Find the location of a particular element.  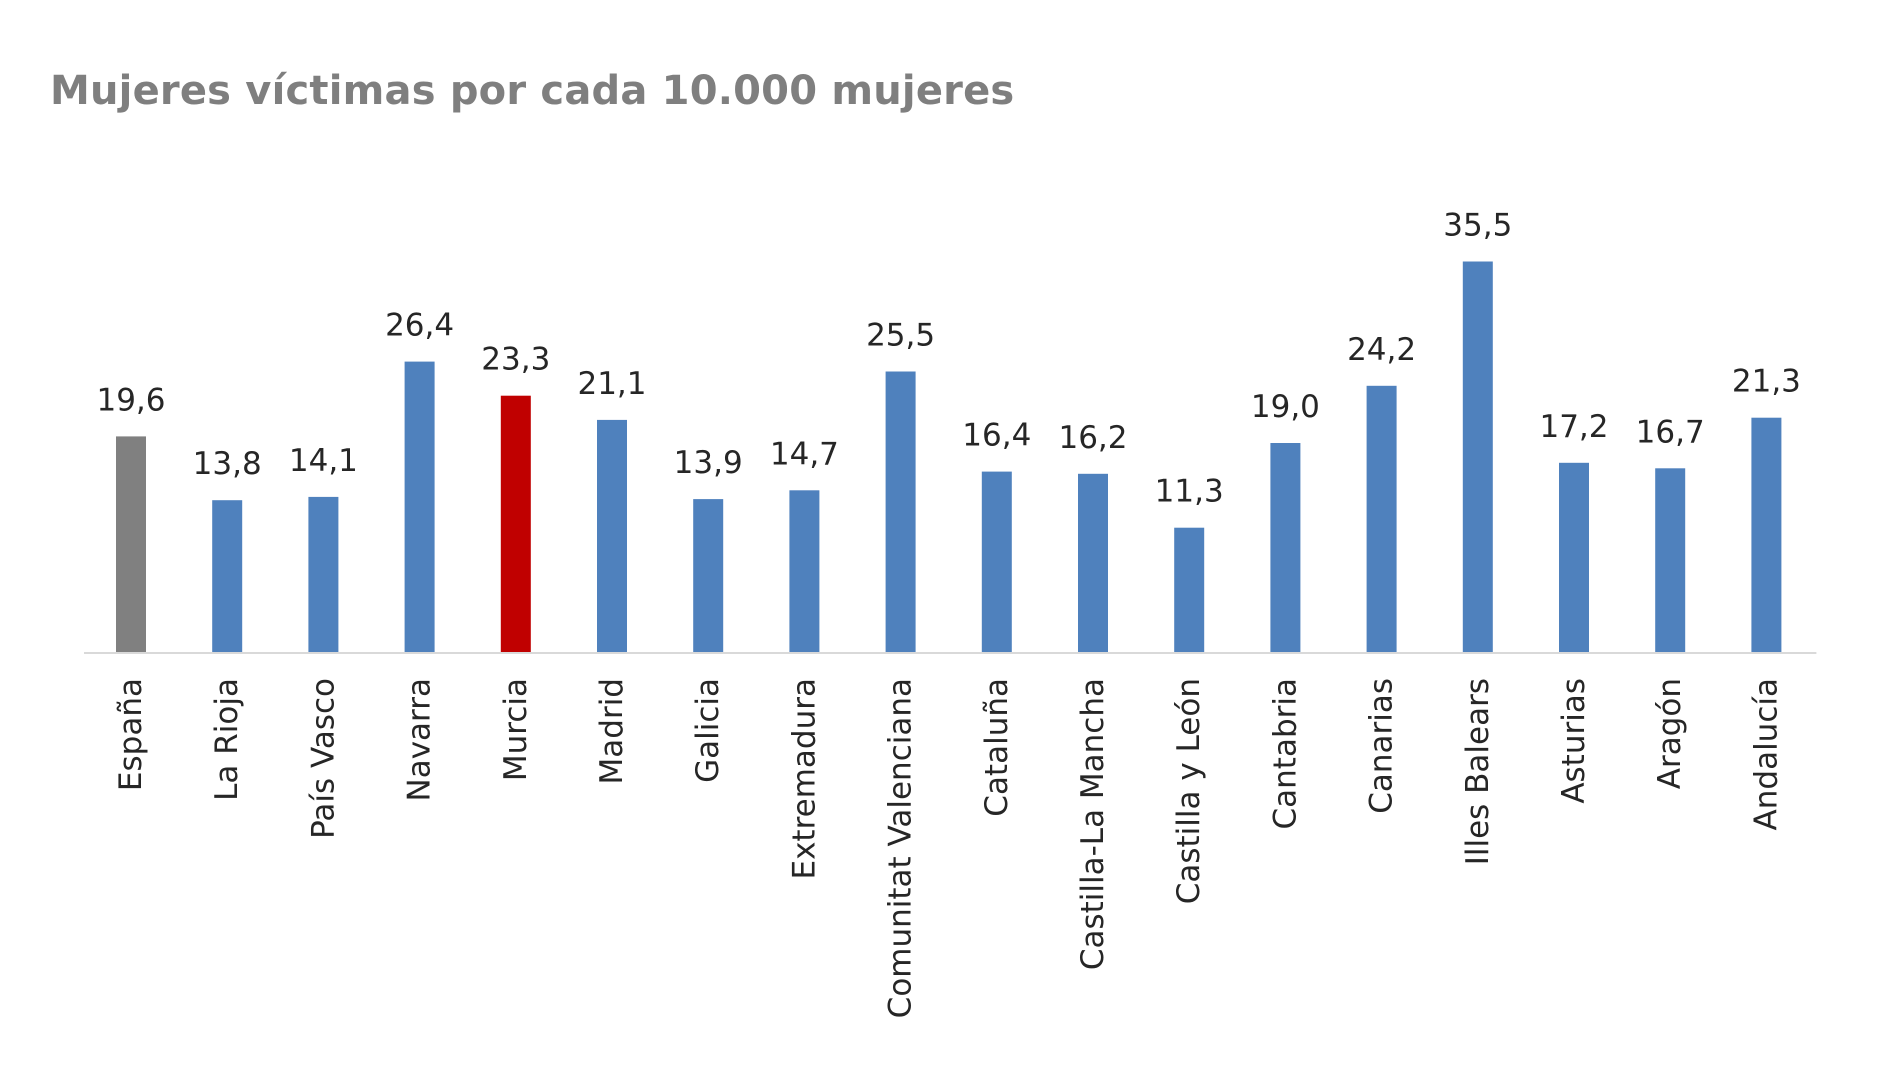

bar-value-label: 19,6 is located at coordinates (130, 400).